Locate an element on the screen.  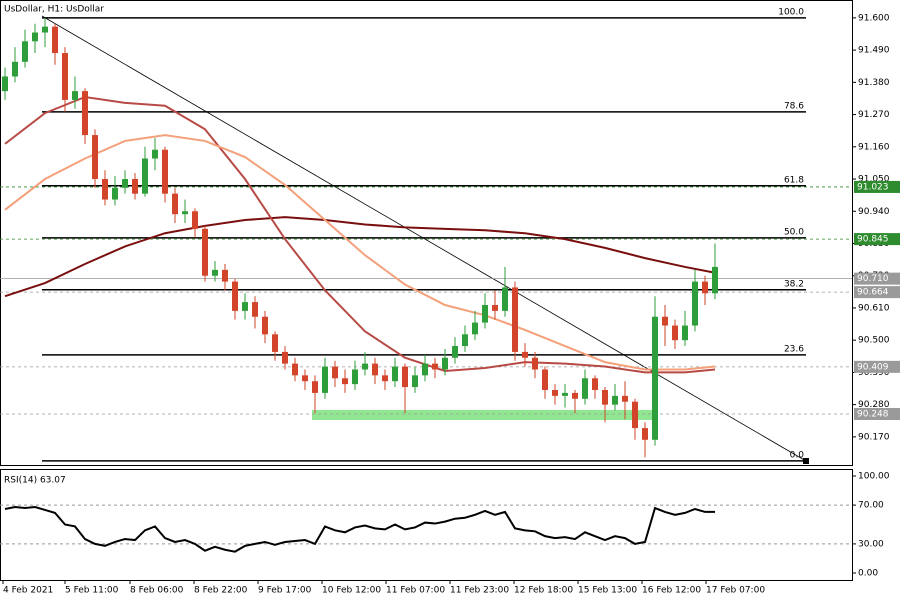
y-tick-label: 70.00 is located at coordinates (871, 506).